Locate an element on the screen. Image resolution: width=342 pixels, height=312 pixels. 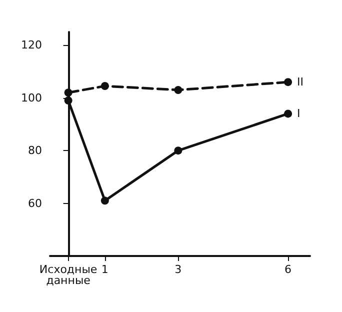
x-tick-label: 6 is located at coordinates (288, 269).